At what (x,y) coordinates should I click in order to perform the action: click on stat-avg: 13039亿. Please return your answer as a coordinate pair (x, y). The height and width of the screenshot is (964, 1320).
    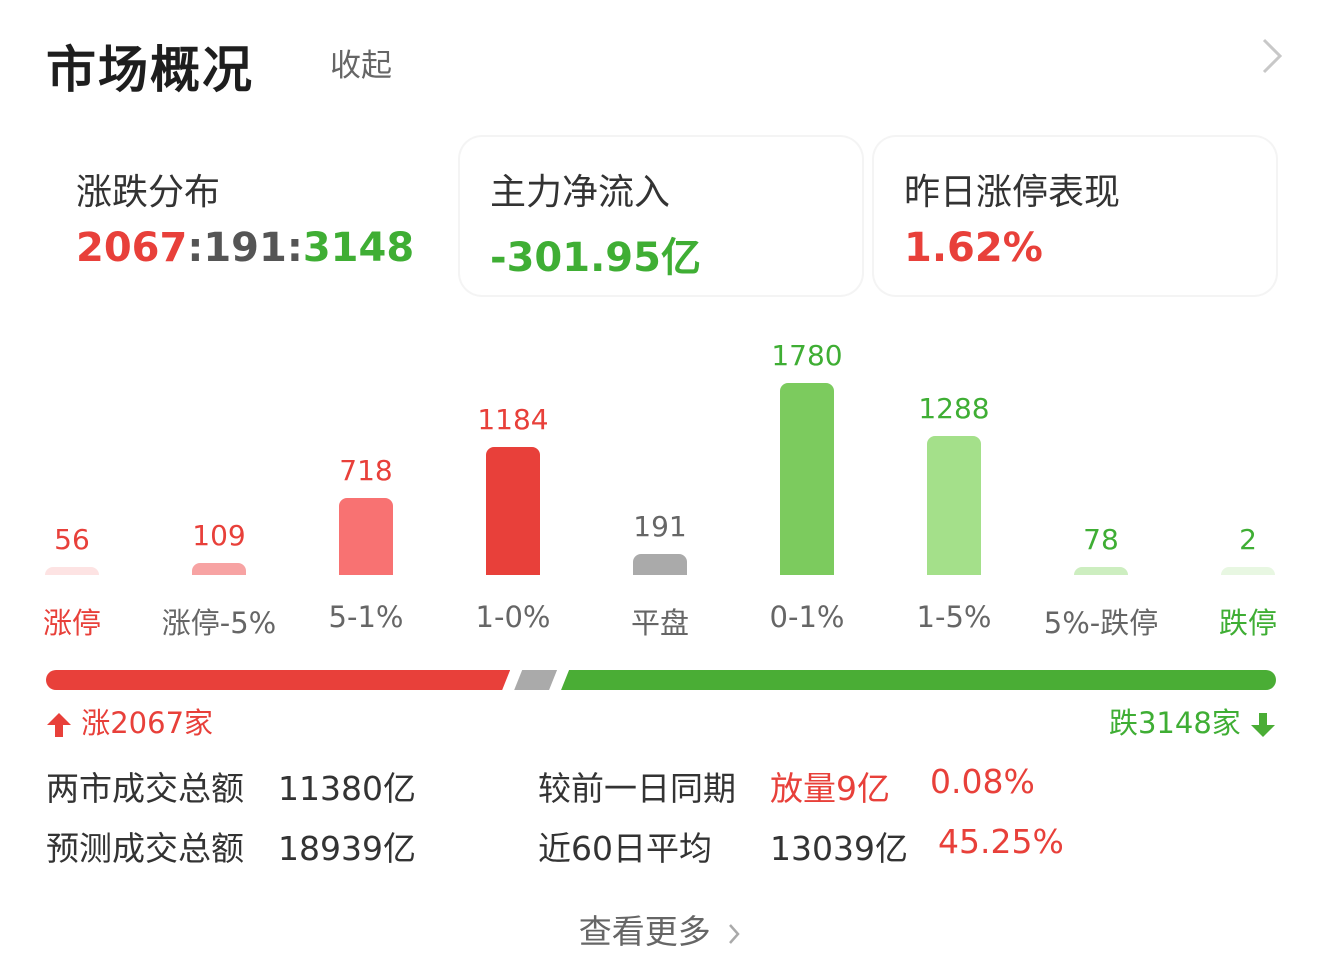
    Looking at the image, I should click on (839, 848).